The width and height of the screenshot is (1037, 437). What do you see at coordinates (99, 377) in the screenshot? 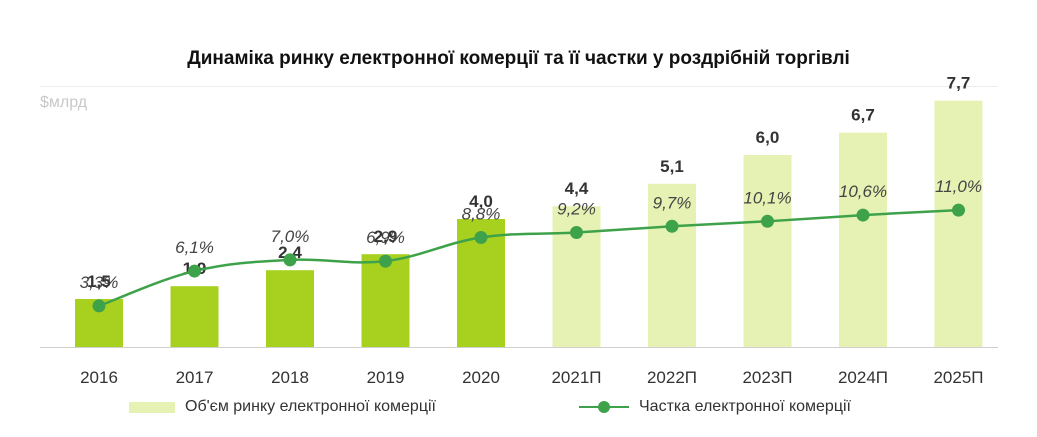
I see `x-tick-label: 2016` at bounding box center [99, 377].